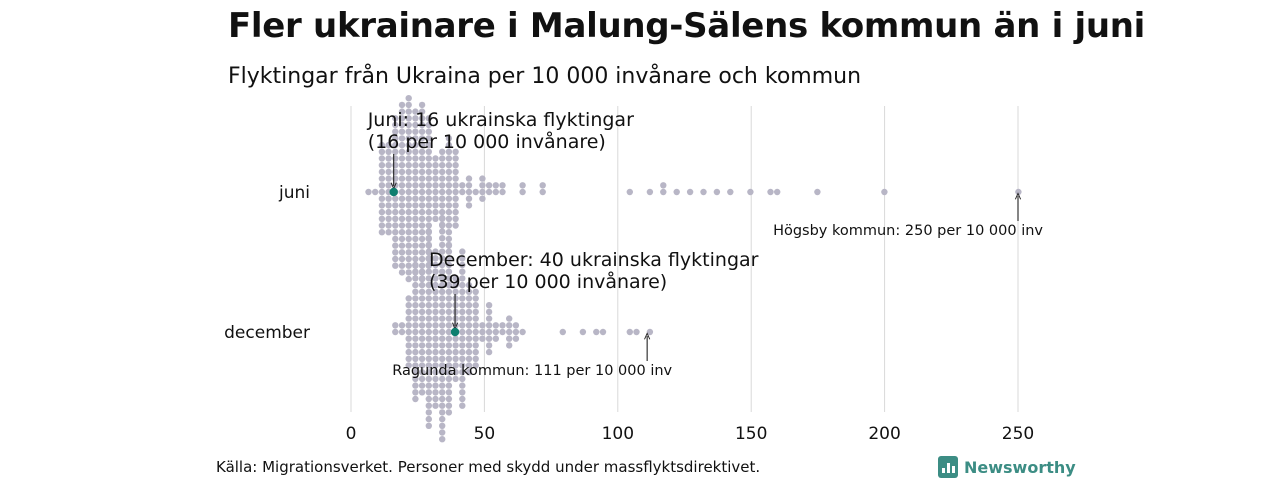 The width and height of the screenshot is (1280, 480). I want to click on row-label-juni: juni, so click(294, 193).